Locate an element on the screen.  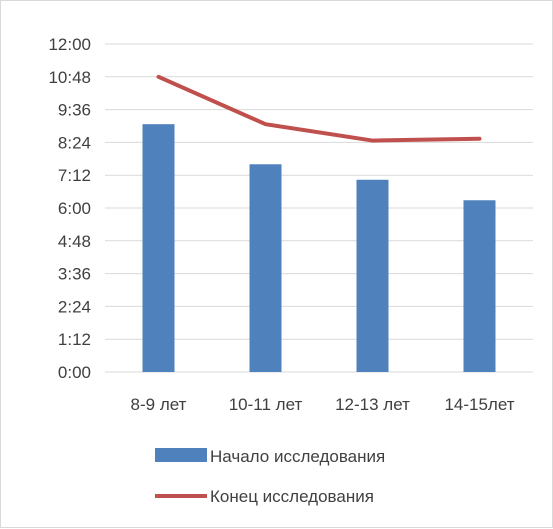
x-tick-label: 14-15лет is located at coordinates (479, 404).